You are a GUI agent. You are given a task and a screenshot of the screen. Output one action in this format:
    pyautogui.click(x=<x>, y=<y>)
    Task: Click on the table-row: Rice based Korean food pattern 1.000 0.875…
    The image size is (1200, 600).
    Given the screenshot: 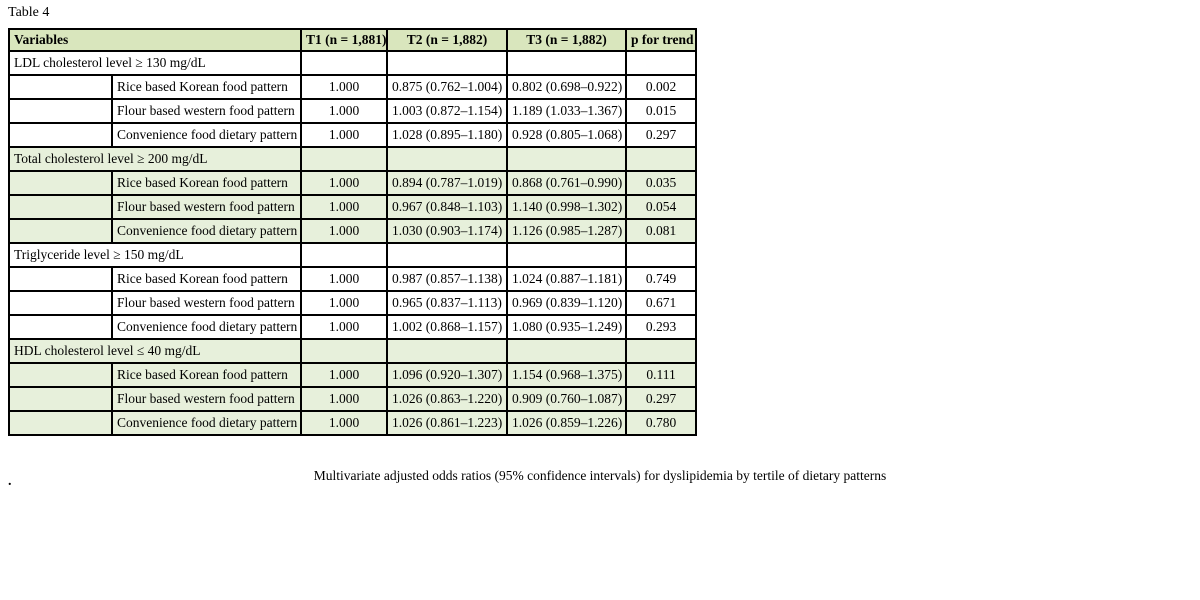 What is the action you would take?
    pyautogui.click(x=353, y=87)
    